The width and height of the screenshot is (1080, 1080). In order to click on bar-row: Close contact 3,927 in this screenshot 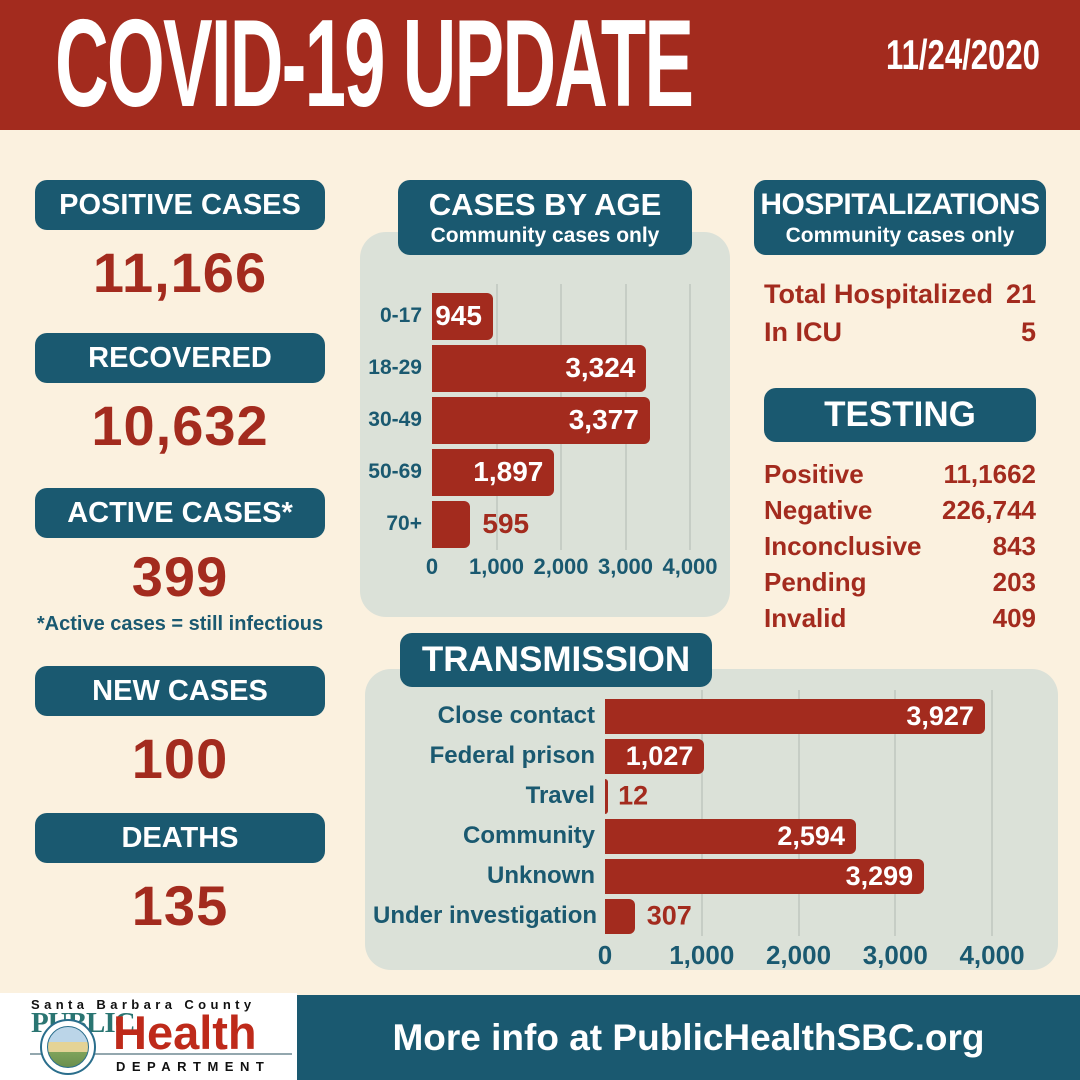, I will do `click(682, 716)`.